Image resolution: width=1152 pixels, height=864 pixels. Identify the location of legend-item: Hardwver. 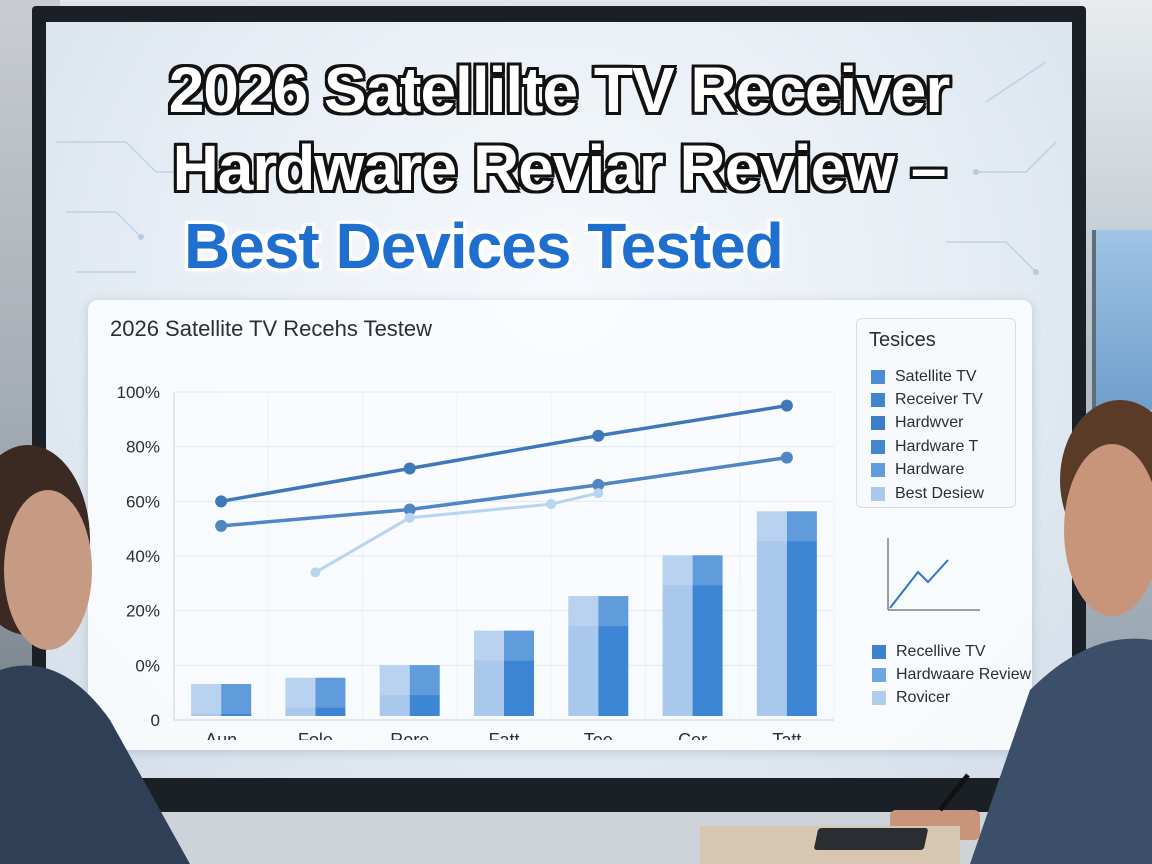
(927, 423).